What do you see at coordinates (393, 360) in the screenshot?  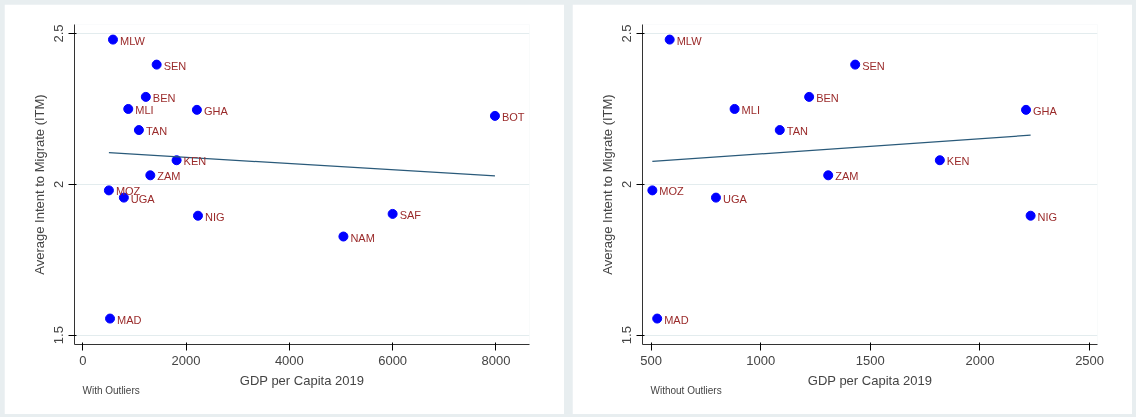 I see `x-tick-label: 6000` at bounding box center [393, 360].